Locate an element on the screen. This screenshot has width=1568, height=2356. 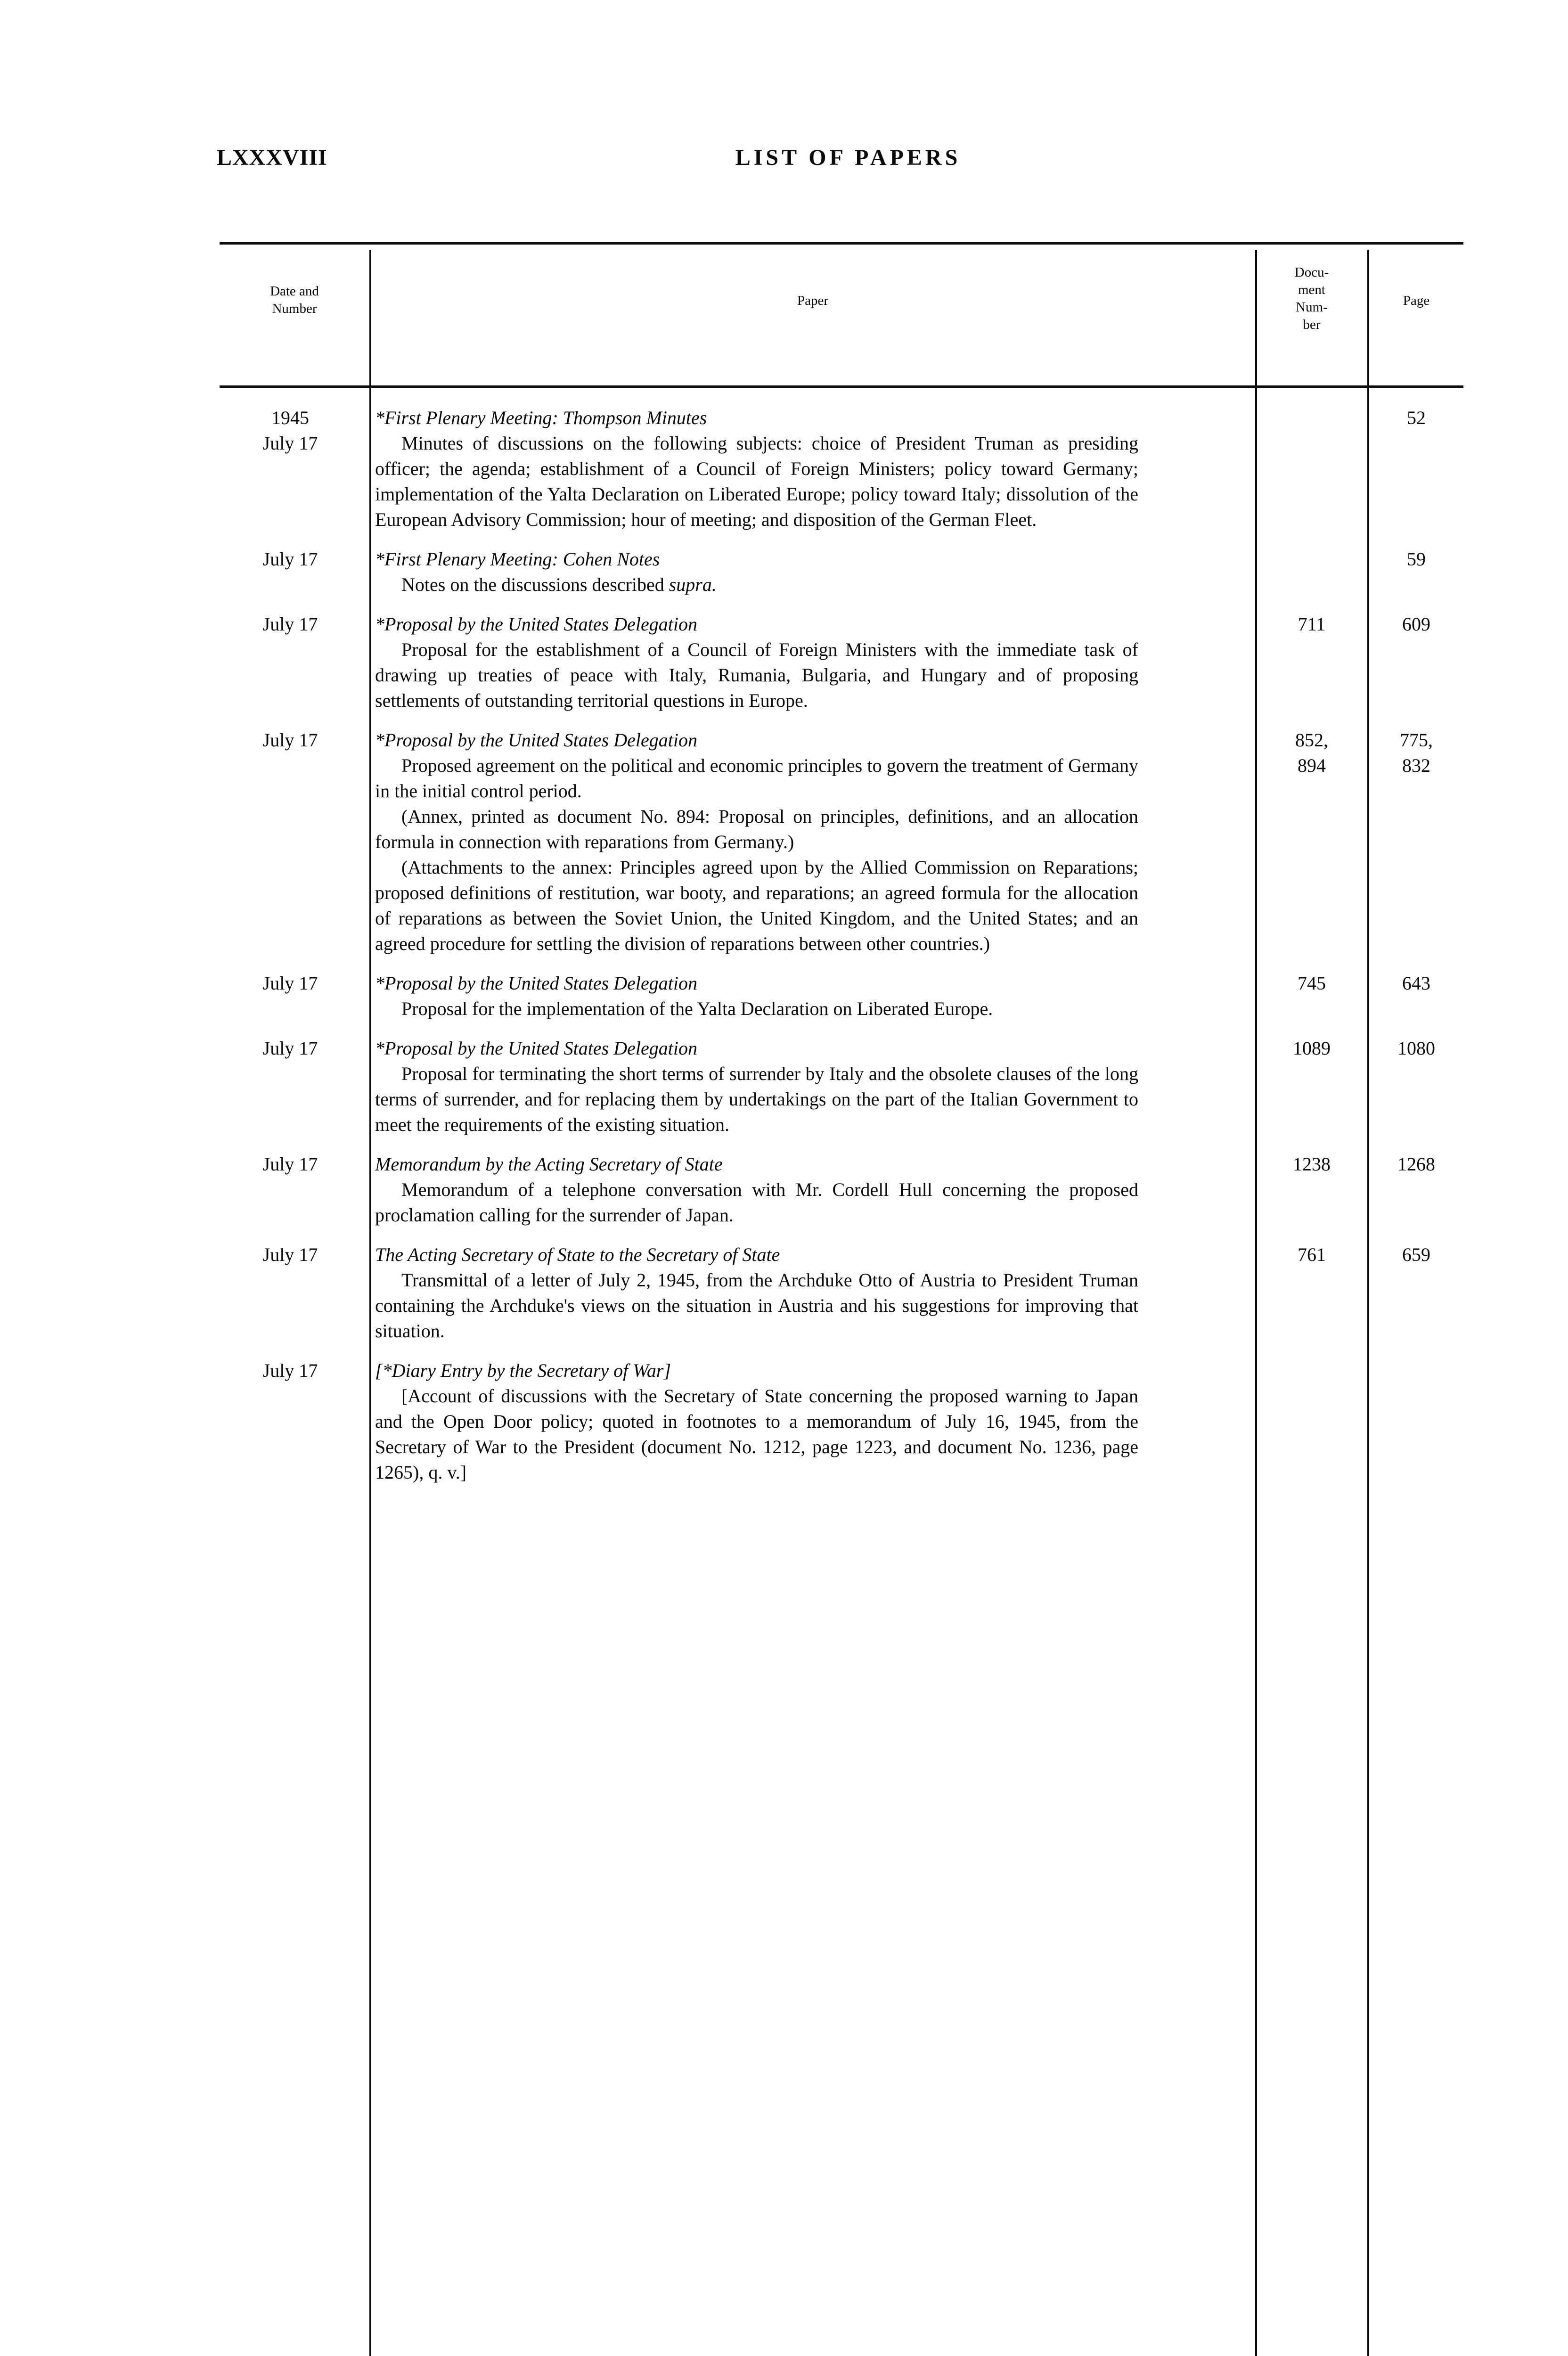
column-header-date-line1: Date and is located at coordinates (294, 291).